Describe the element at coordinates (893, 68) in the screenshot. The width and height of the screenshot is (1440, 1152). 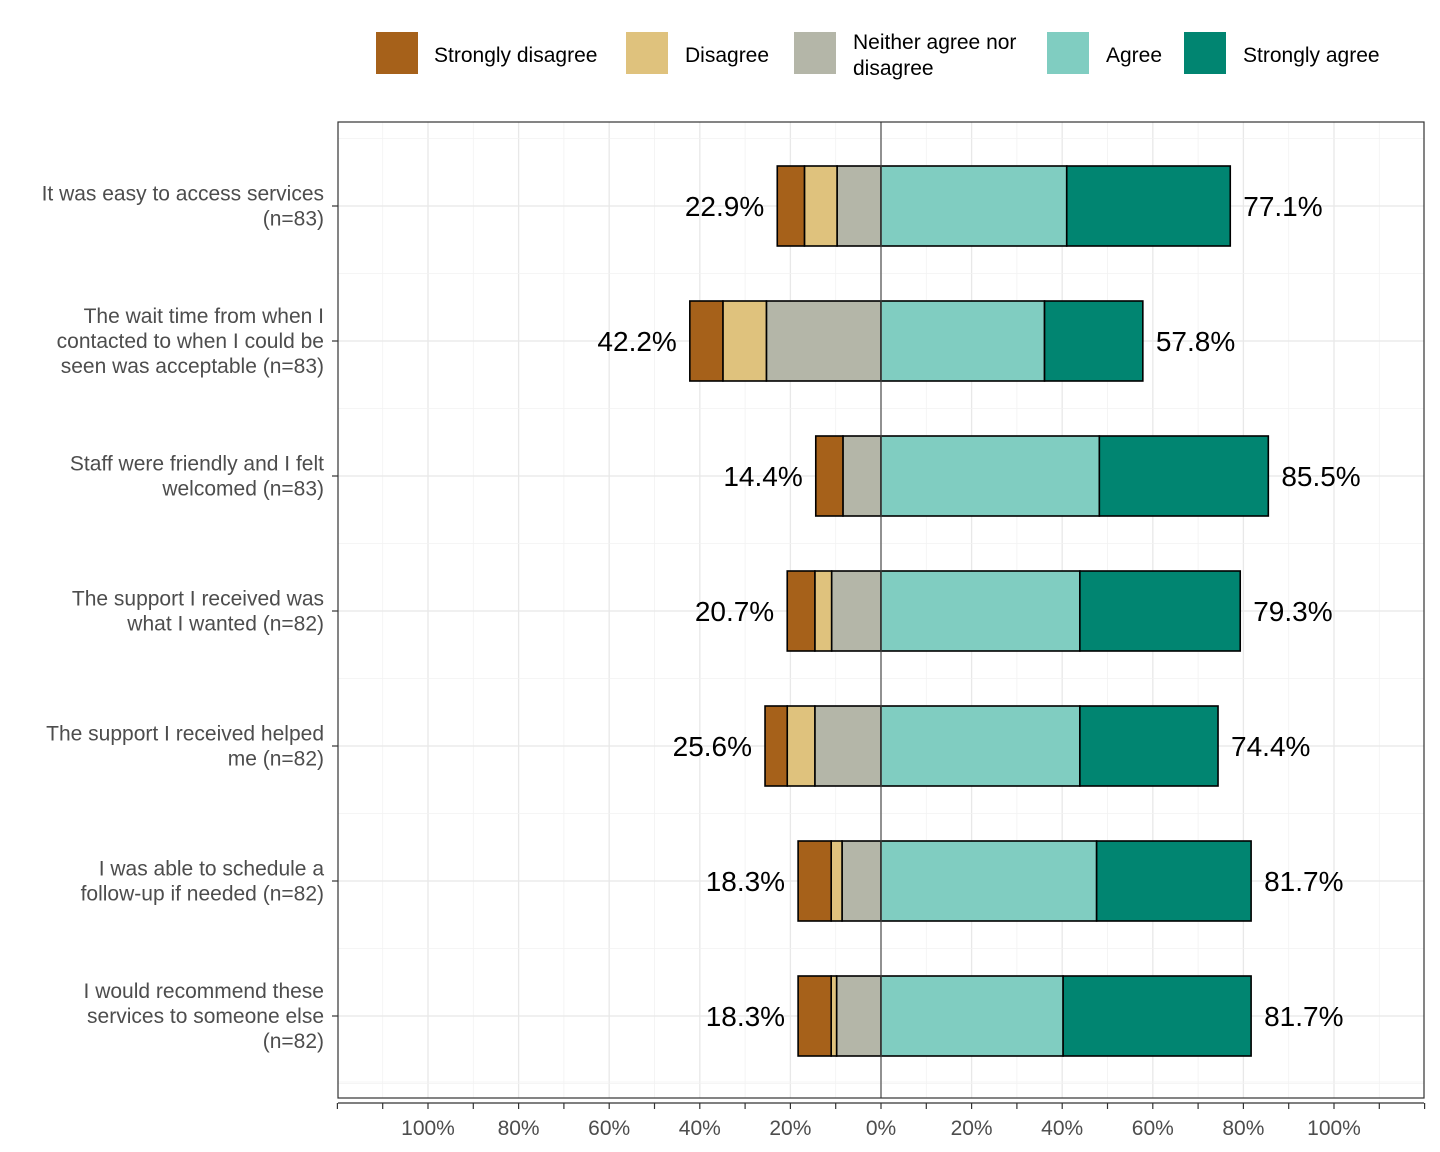
I see `legend-label-line: disagree` at that location.